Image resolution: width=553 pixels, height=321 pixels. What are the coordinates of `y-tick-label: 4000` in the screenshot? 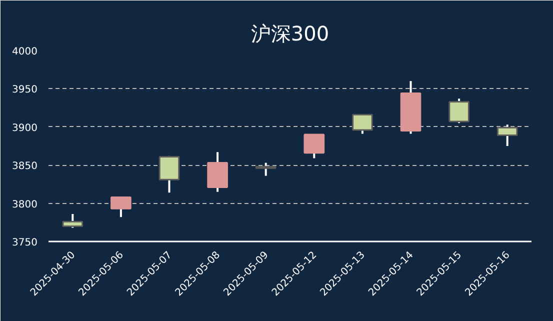 It's located at (25, 52).